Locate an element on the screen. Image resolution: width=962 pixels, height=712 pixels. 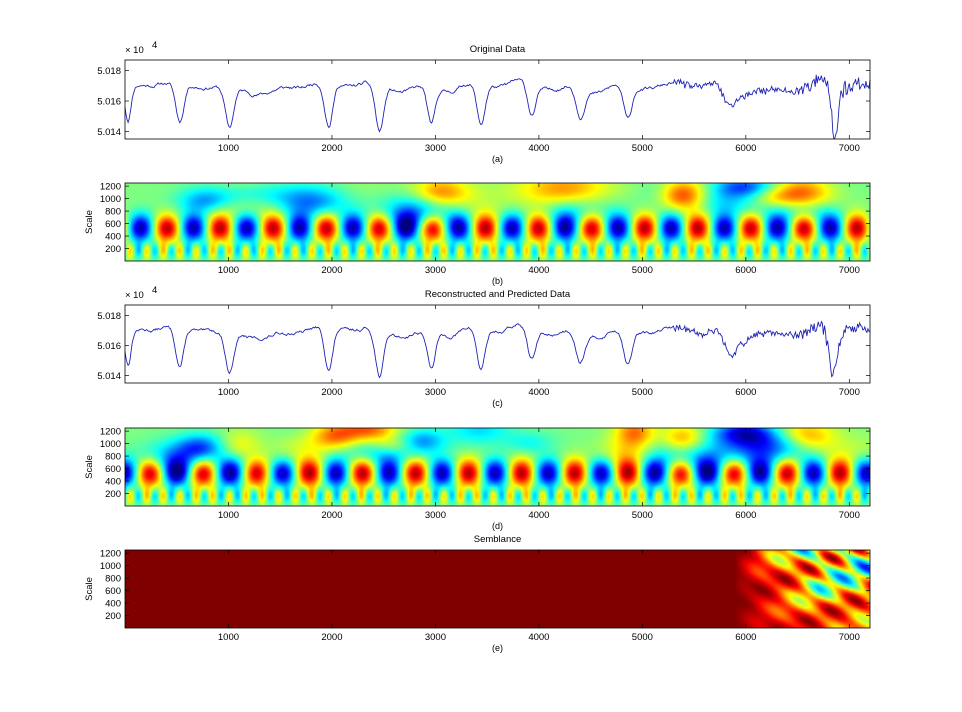
panel-caption: (e) is located at coordinates (497, 648).